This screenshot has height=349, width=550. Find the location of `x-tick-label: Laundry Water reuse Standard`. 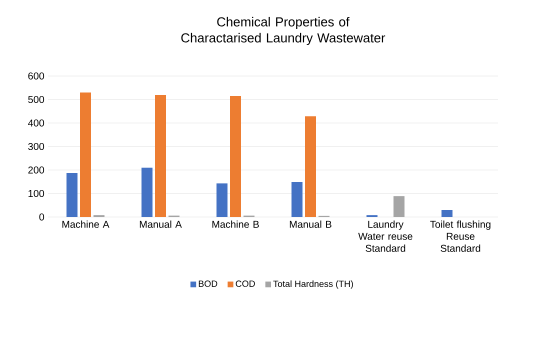

x-tick-label: Laundry Water reuse Standard is located at coordinates (385, 236).